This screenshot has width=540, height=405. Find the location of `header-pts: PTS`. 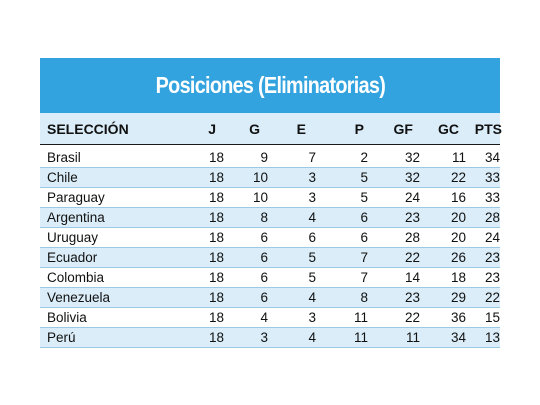

header-pts: PTS is located at coordinates (488, 128).